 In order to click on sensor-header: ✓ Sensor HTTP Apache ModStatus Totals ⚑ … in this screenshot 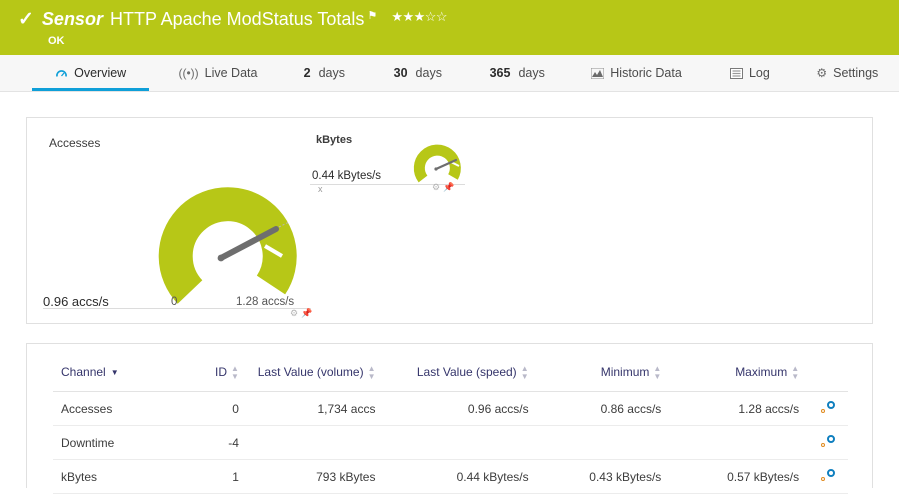, I will do `click(449, 27)`.